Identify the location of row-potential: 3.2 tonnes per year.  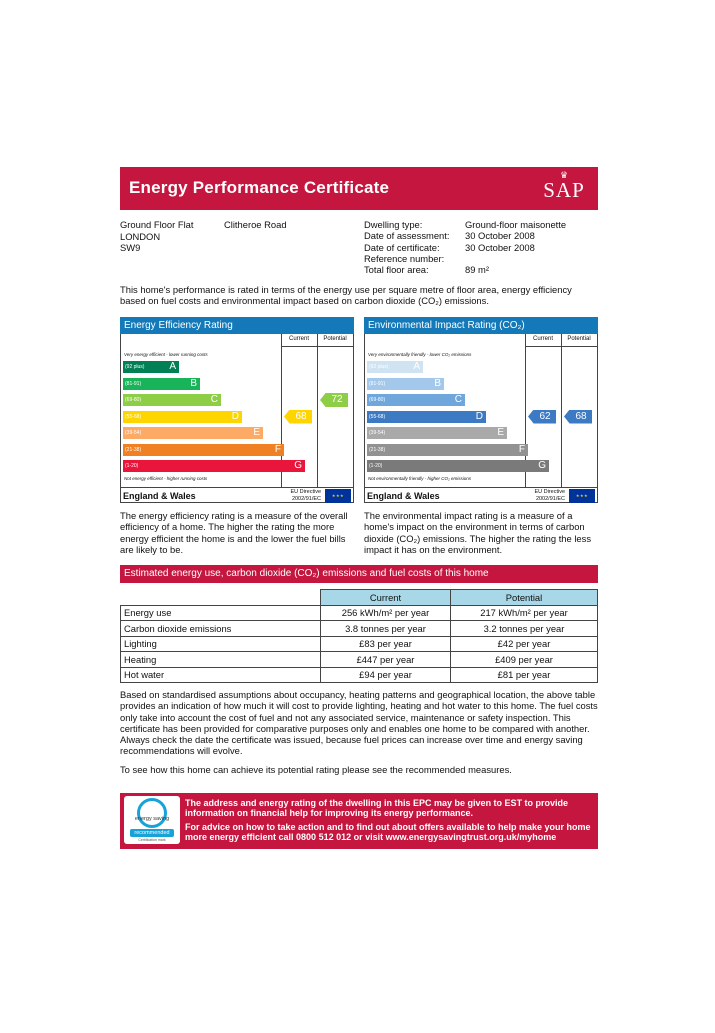
(524, 628).